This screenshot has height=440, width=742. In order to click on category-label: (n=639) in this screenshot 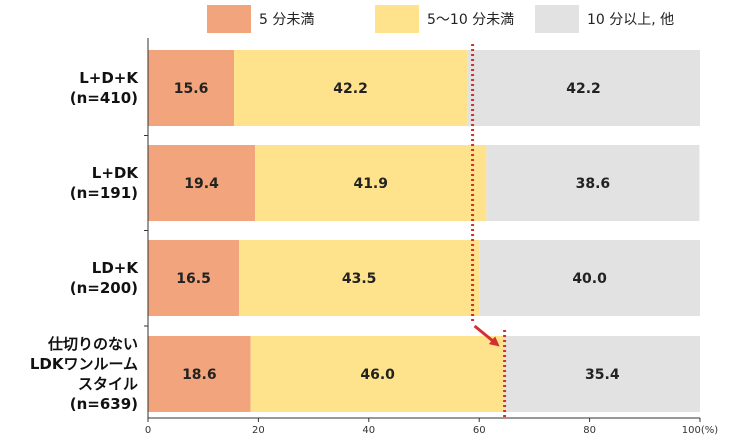, I will do `click(104, 404)`.